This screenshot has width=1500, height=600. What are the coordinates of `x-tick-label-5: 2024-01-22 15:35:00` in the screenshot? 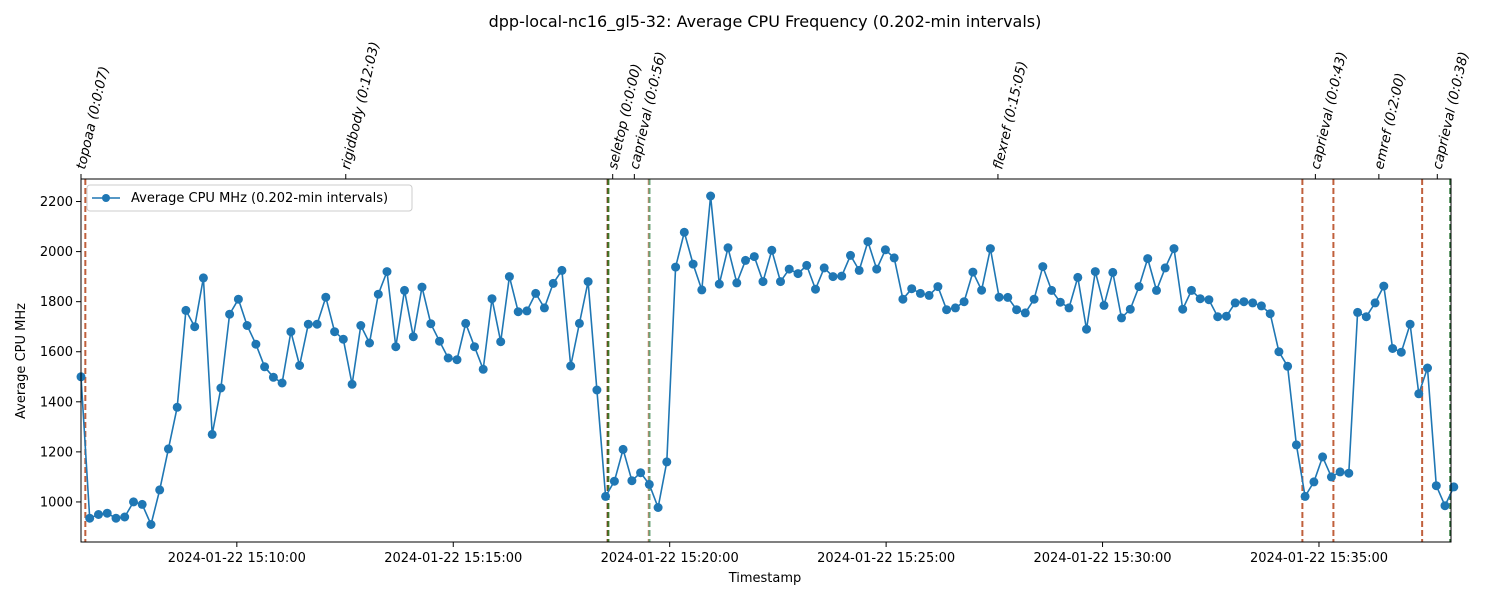 It's located at (1319, 558).